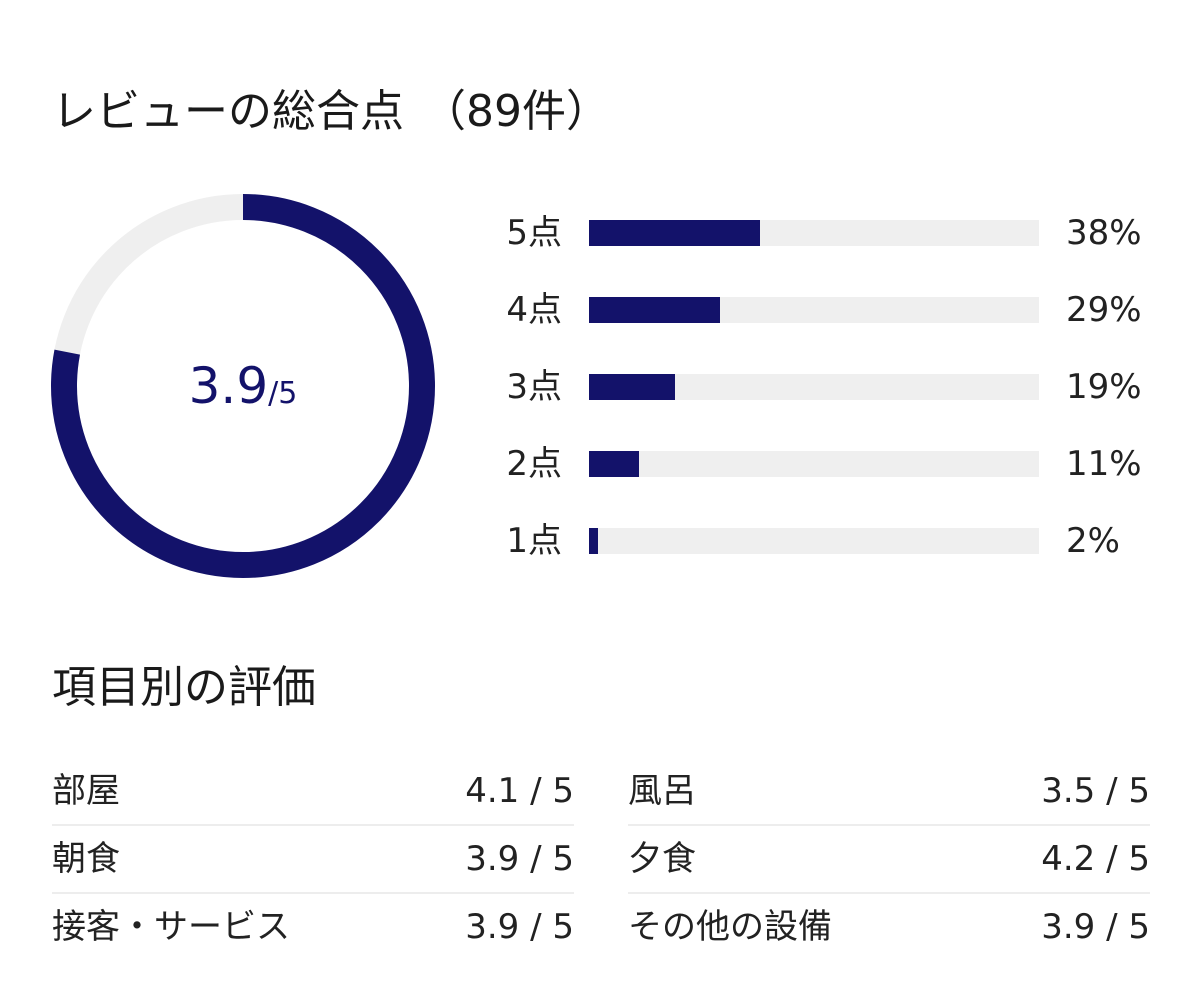 This screenshot has height=993, width=1200. What do you see at coordinates (313, 927) in the screenshot?
I see `category-item-service: 接客・サービス 3.9 / 5` at bounding box center [313, 927].